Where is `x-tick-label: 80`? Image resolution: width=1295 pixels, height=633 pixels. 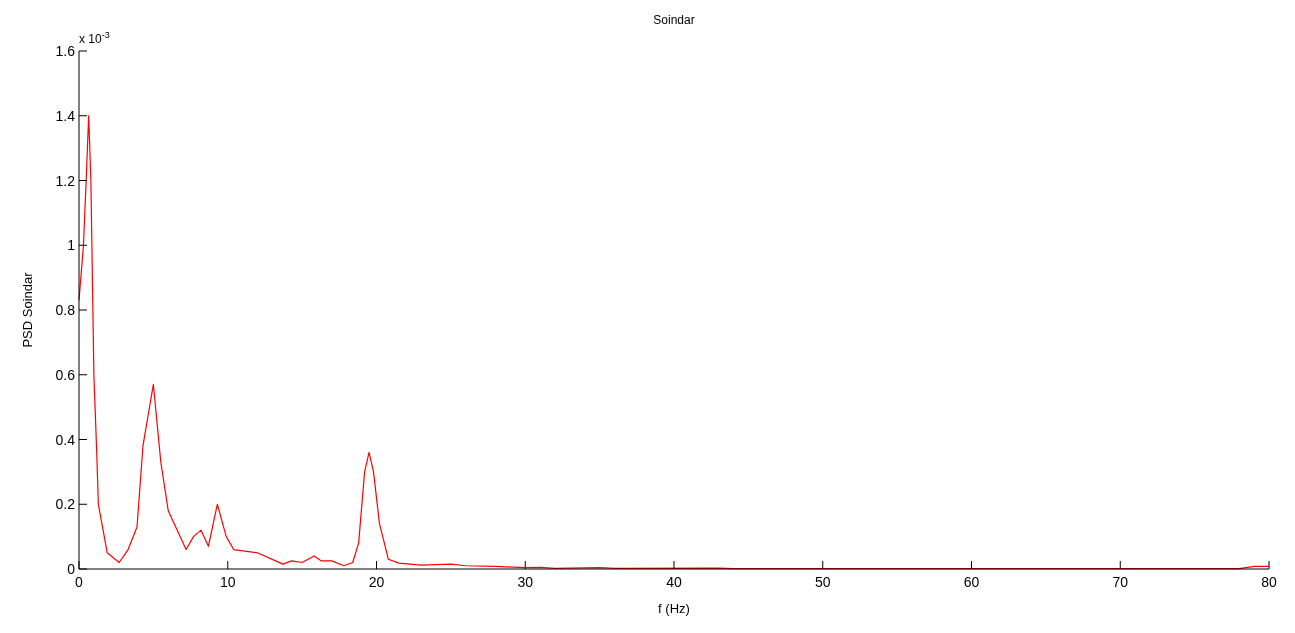
x-tick-label: 80 is located at coordinates (1269, 582).